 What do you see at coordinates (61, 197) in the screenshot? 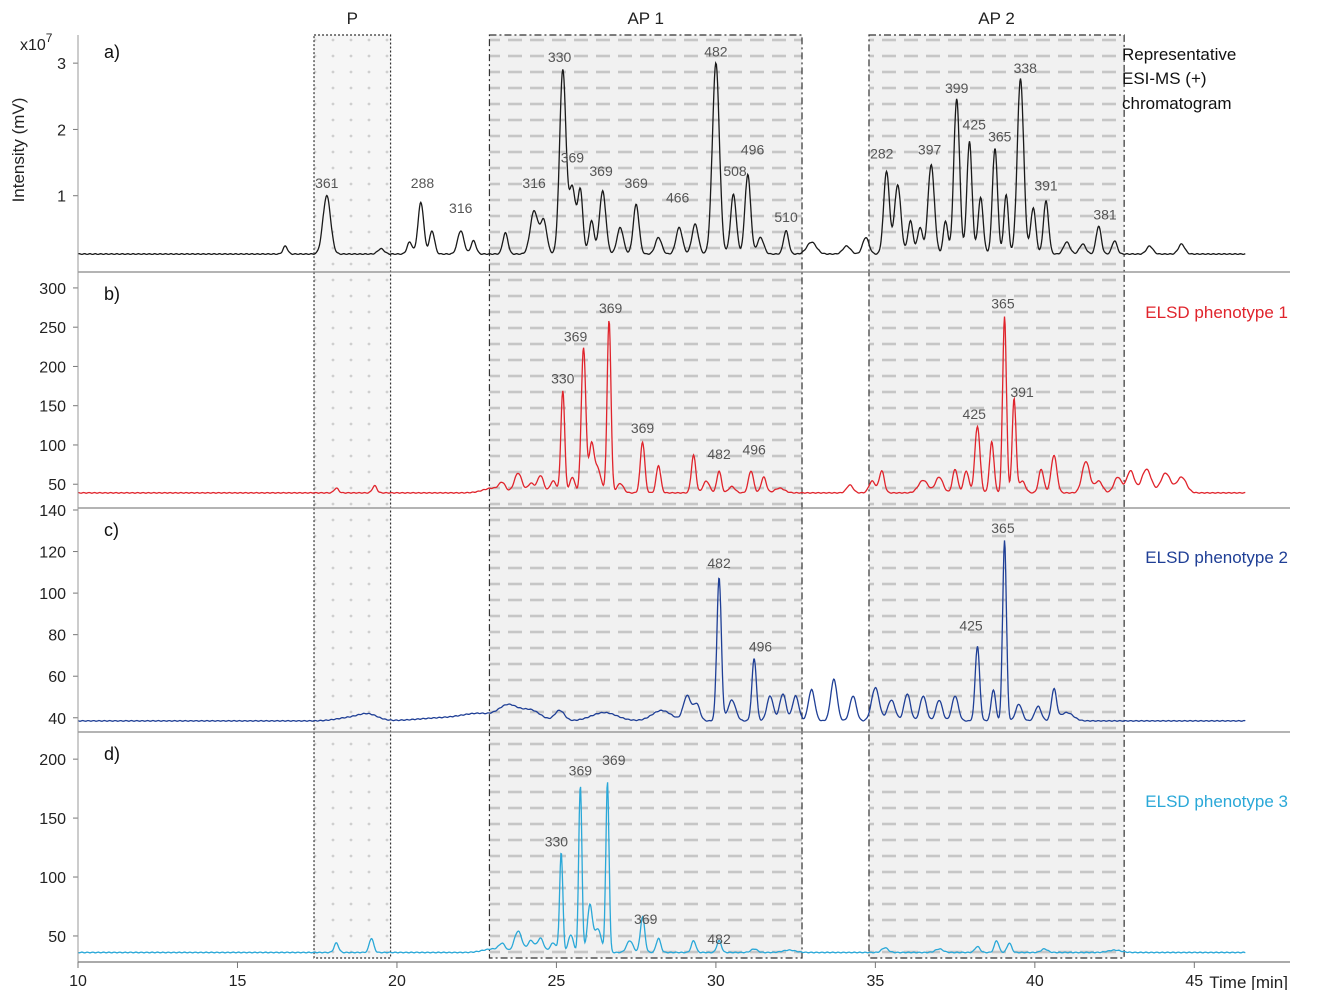
I see `y-tick-label: 1` at bounding box center [61, 197].